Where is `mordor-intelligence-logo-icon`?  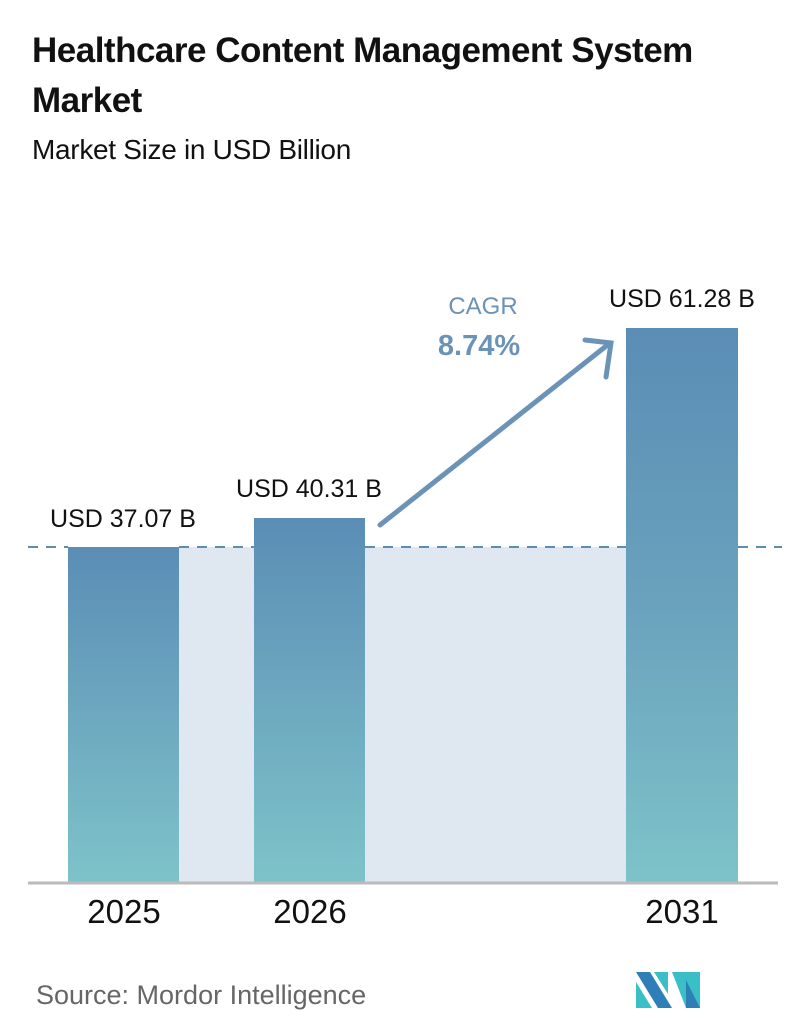
mordor-intelligence-logo-icon is located at coordinates (668, 990).